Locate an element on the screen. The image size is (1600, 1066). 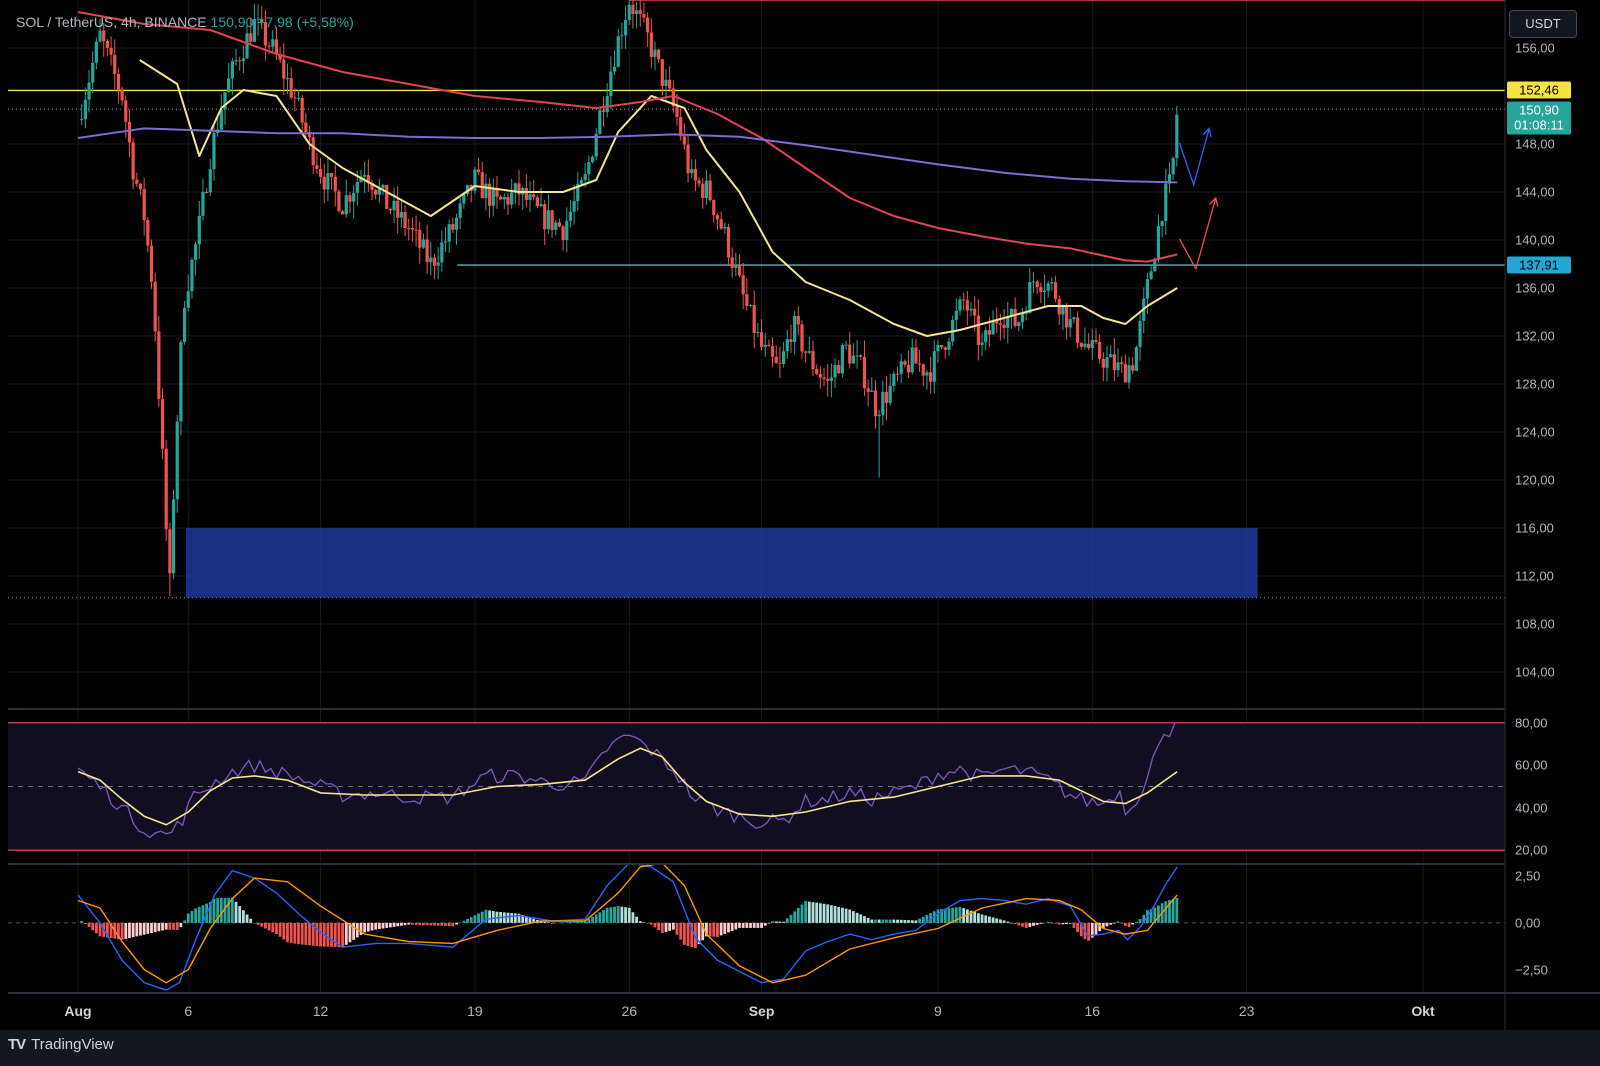
rsi-pane-separator is located at coordinates (756, 709).